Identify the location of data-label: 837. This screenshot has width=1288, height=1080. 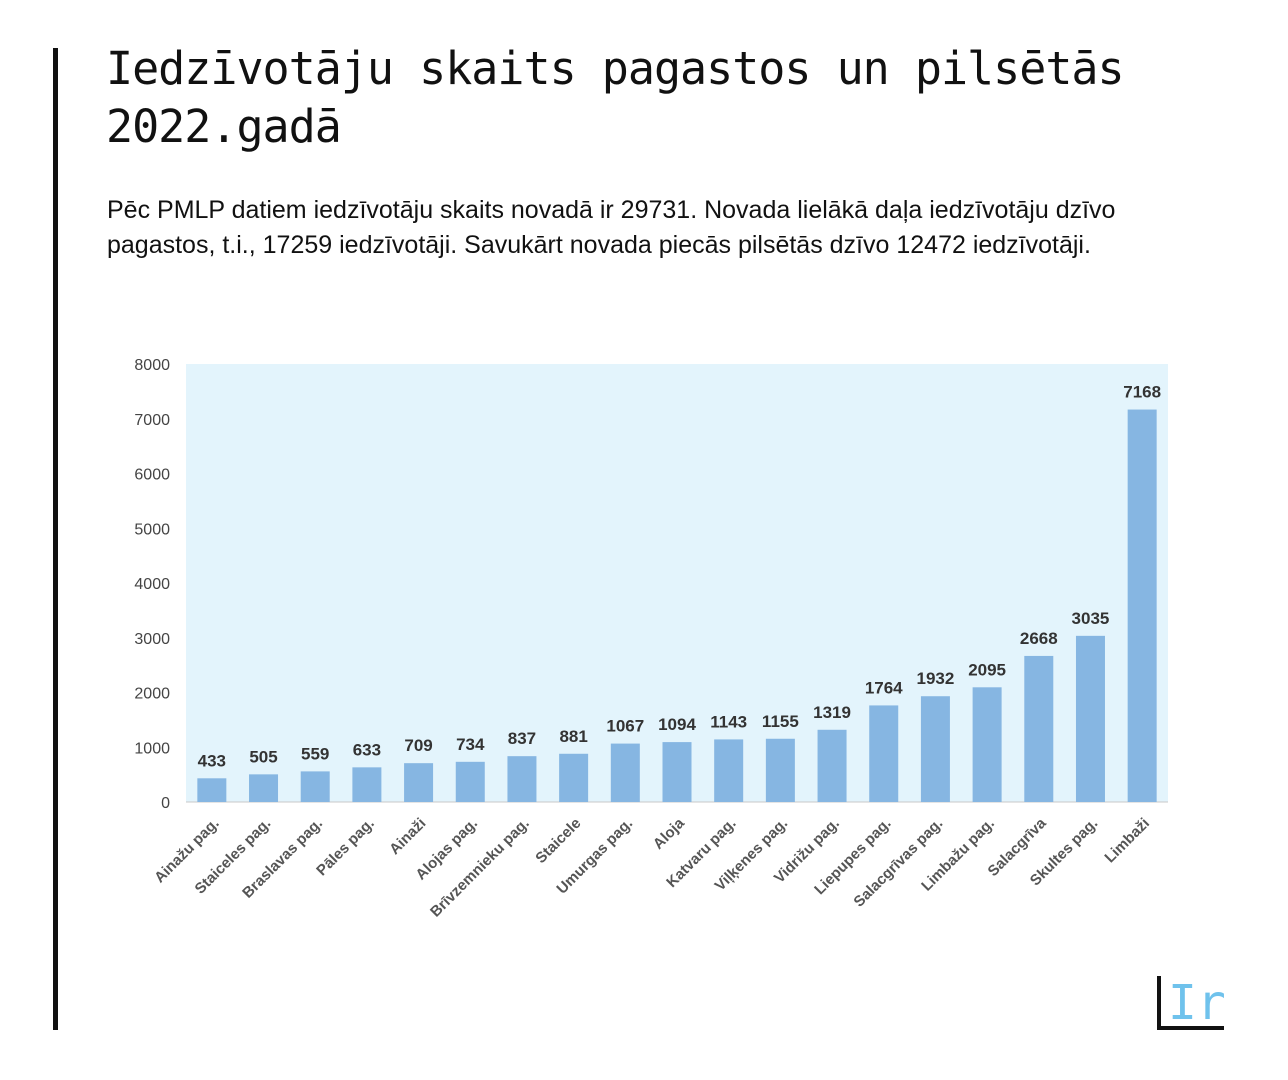
(522, 738).